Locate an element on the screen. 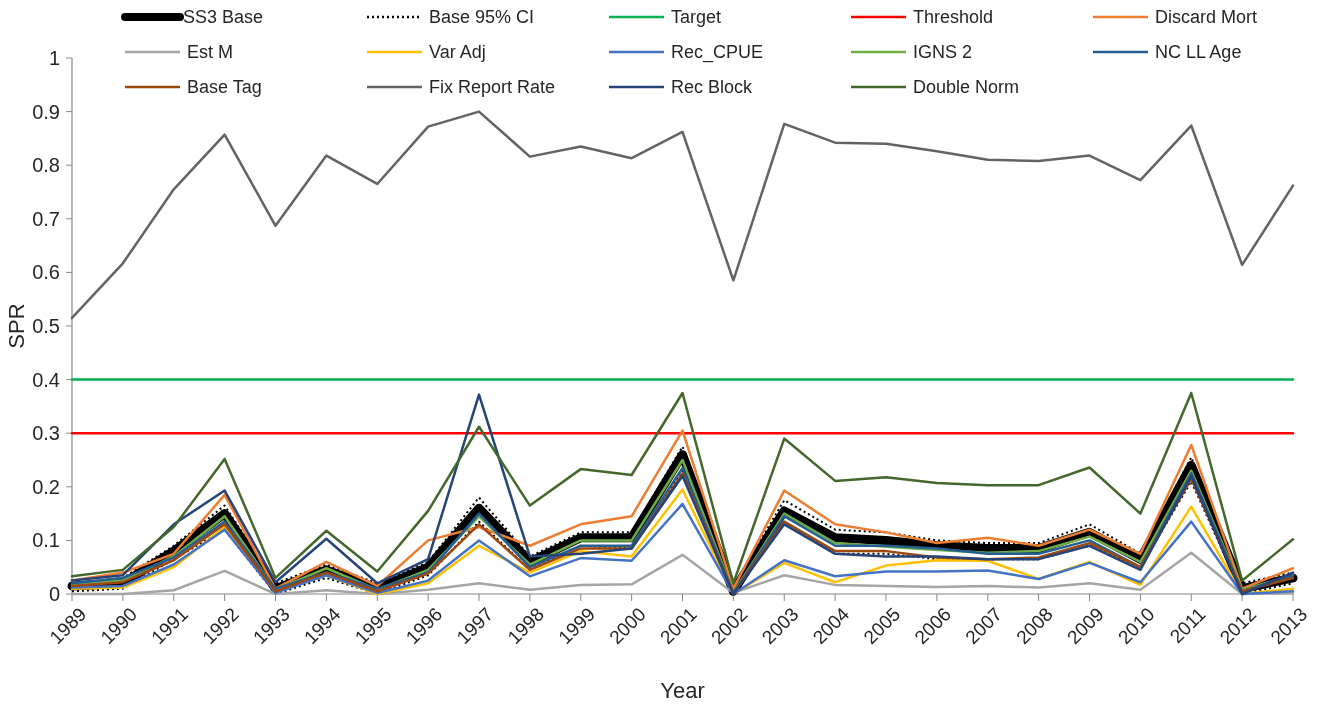 This screenshot has width=1326, height=705. legend-label: Est M is located at coordinates (210, 52).